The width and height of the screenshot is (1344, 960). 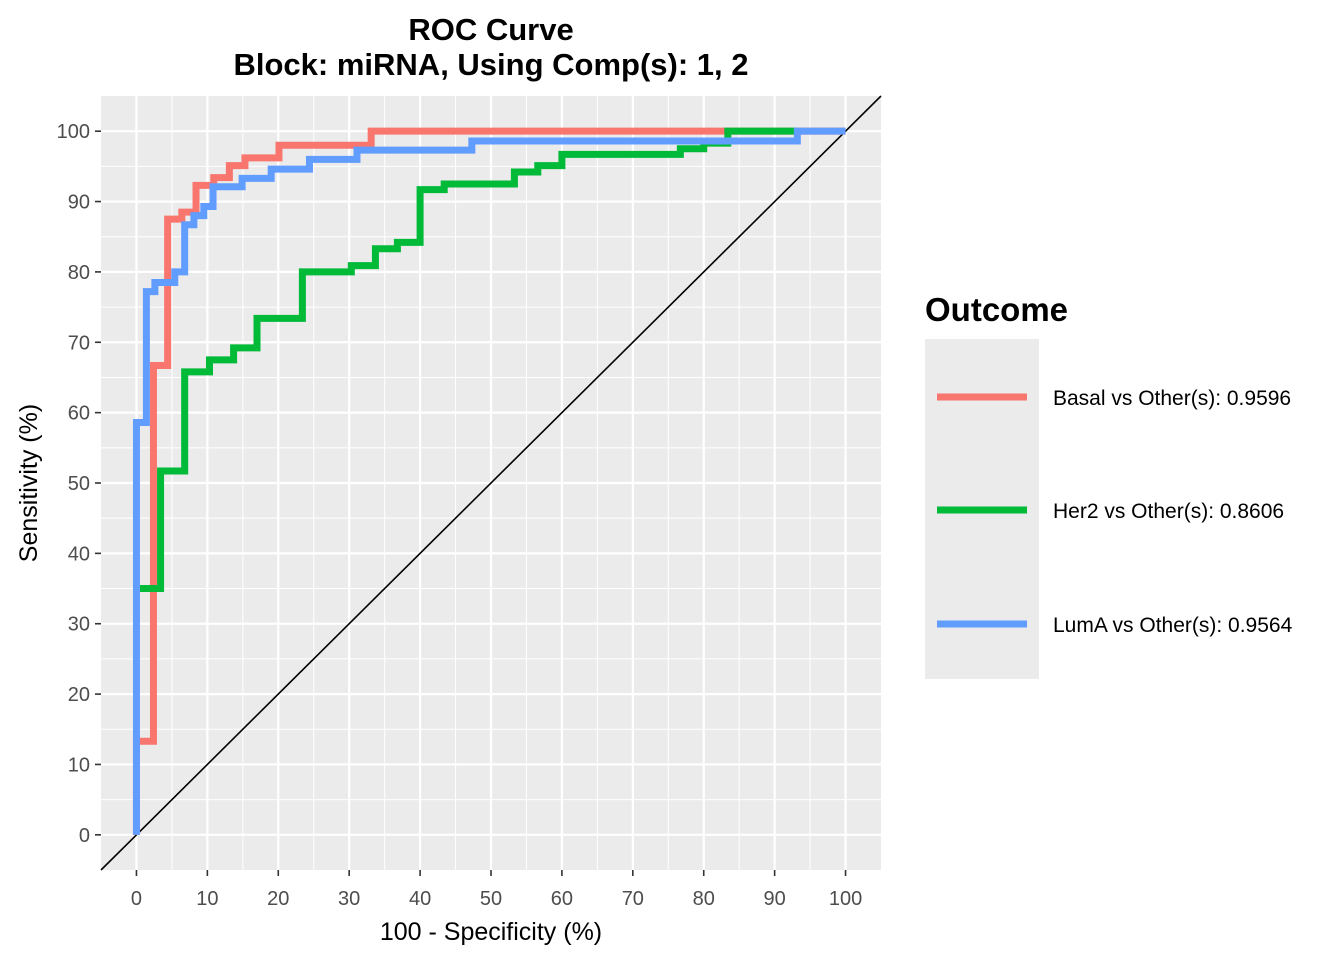 I want to click on y-tick-label: 60, so click(x=79, y=414).